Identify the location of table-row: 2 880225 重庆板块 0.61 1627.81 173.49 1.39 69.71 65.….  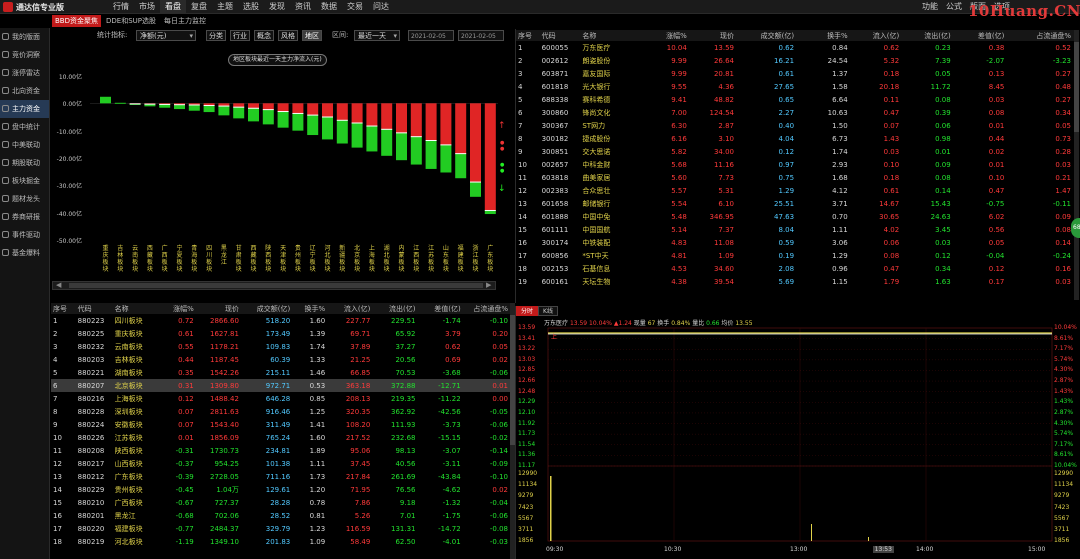
(281, 333).